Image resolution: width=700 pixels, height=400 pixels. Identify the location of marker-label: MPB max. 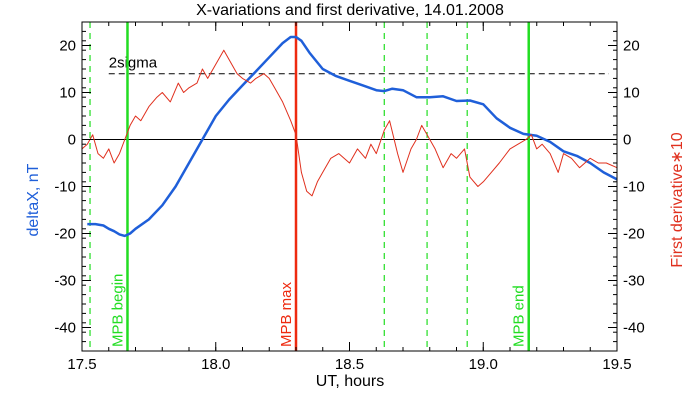
(286, 314).